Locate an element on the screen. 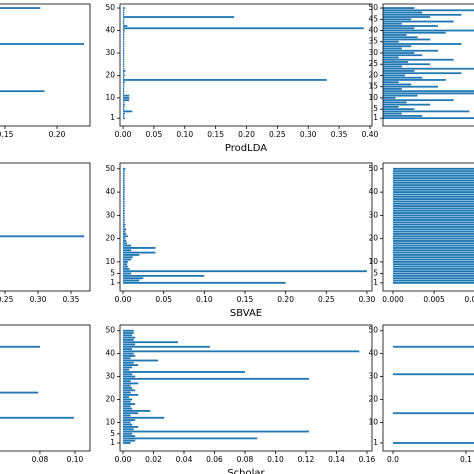  y-tick-label: 45 is located at coordinates (373, 18).